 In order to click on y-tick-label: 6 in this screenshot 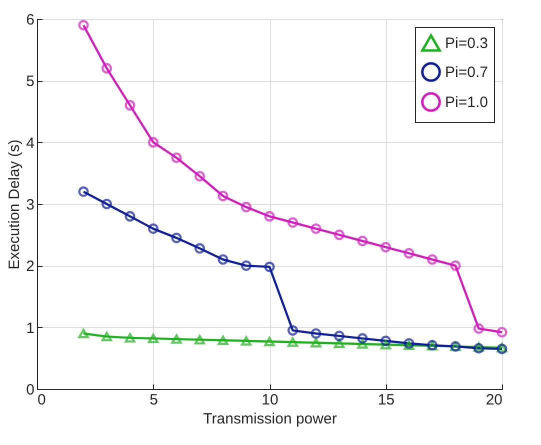, I will do `click(30, 20)`.